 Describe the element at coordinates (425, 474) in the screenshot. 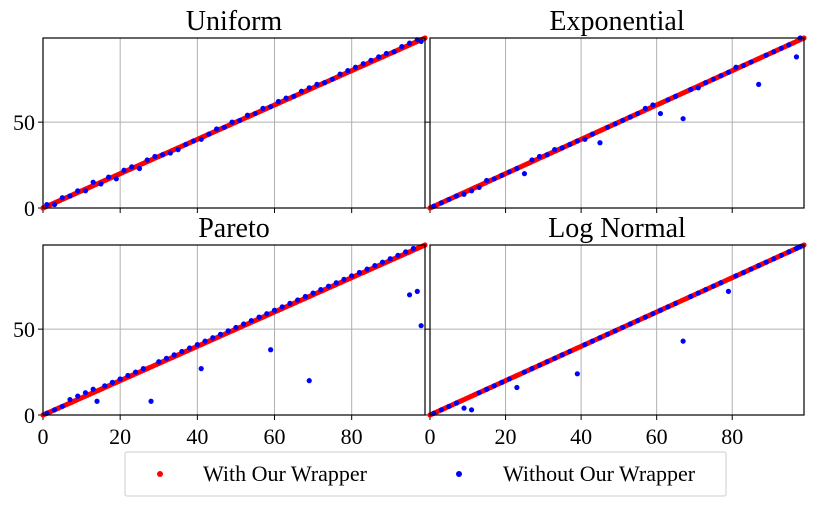

I see `legend-box` at that location.